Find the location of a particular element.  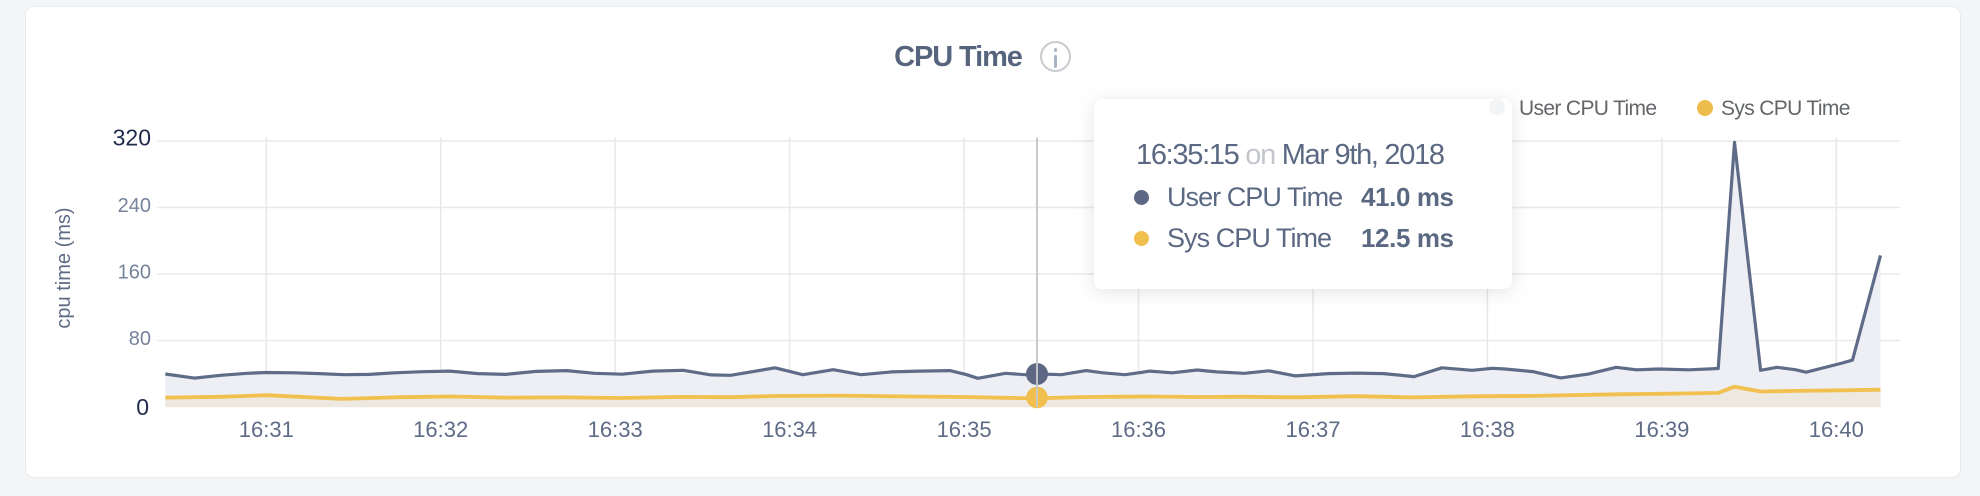

svg-text: 16:40 is located at coordinates (1836, 429).